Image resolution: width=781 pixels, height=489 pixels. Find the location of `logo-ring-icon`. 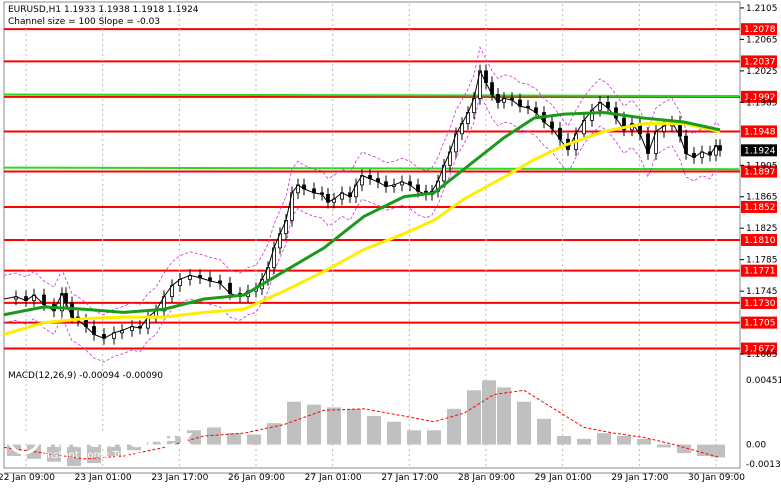

logo-ring-icon is located at coordinates (24, 438).